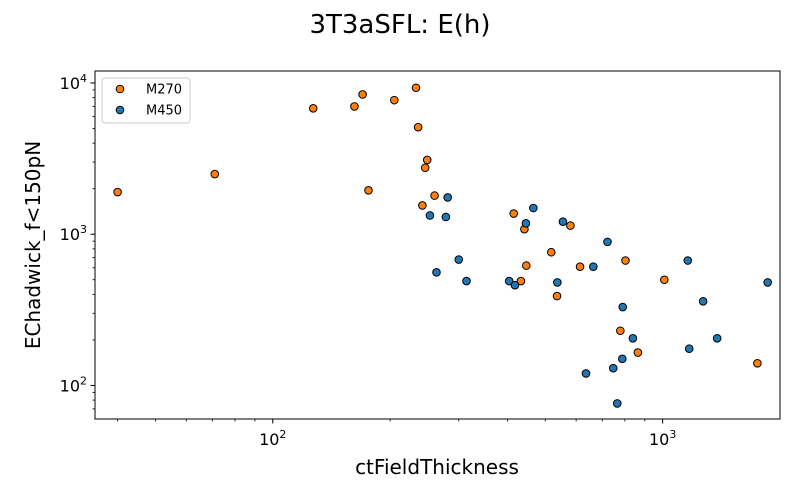 The width and height of the screenshot is (800, 500). Describe the element at coordinates (73, 233) in the screenshot. I see `y-tick-label: 10³` at that location.